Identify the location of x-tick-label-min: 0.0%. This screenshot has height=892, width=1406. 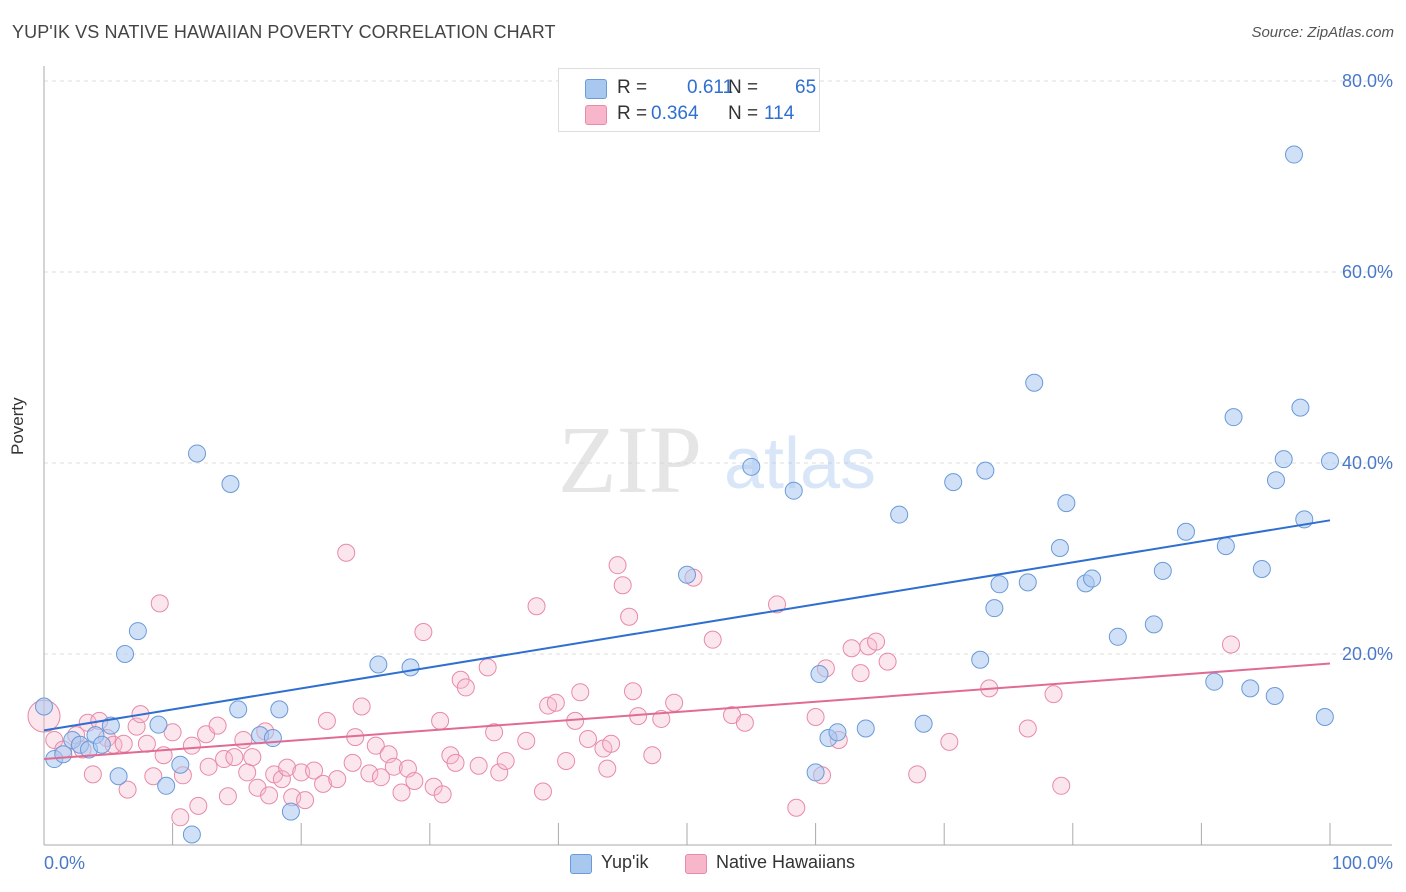
(64, 863).